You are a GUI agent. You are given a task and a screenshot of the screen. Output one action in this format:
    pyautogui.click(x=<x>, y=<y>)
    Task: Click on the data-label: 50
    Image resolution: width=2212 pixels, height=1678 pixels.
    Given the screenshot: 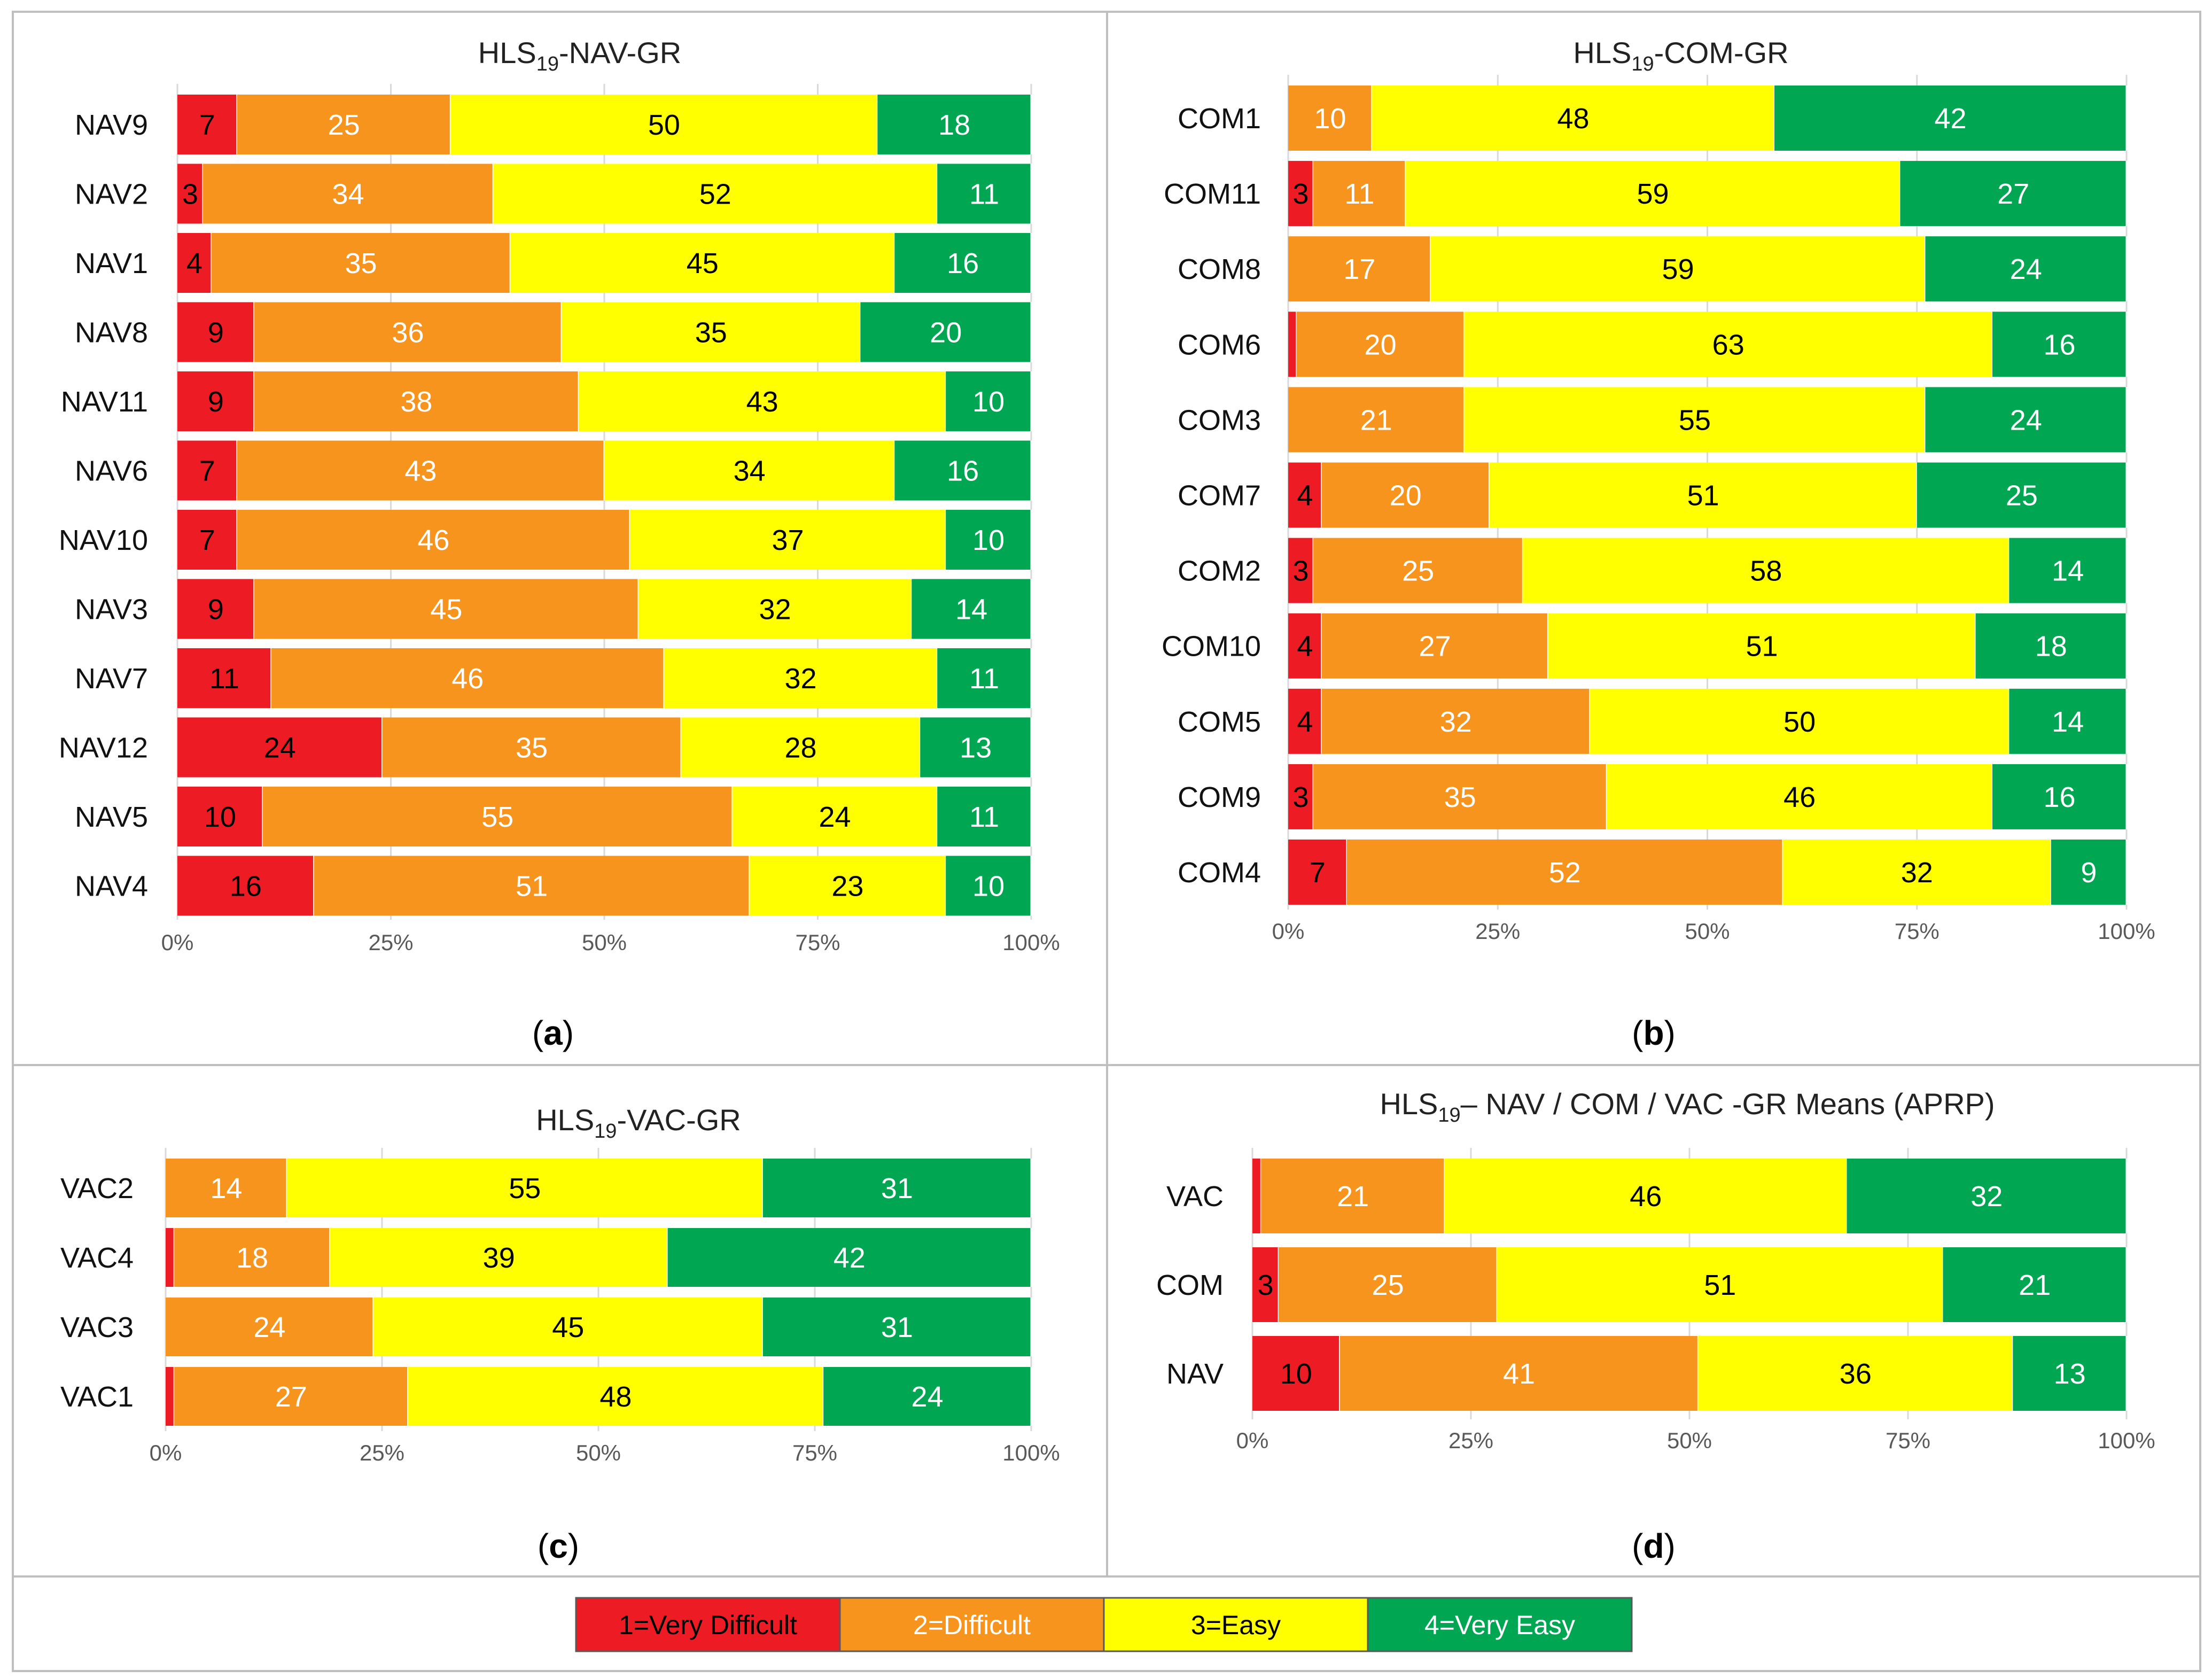 What is the action you would take?
    pyautogui.click(x=1799, y=722)
    